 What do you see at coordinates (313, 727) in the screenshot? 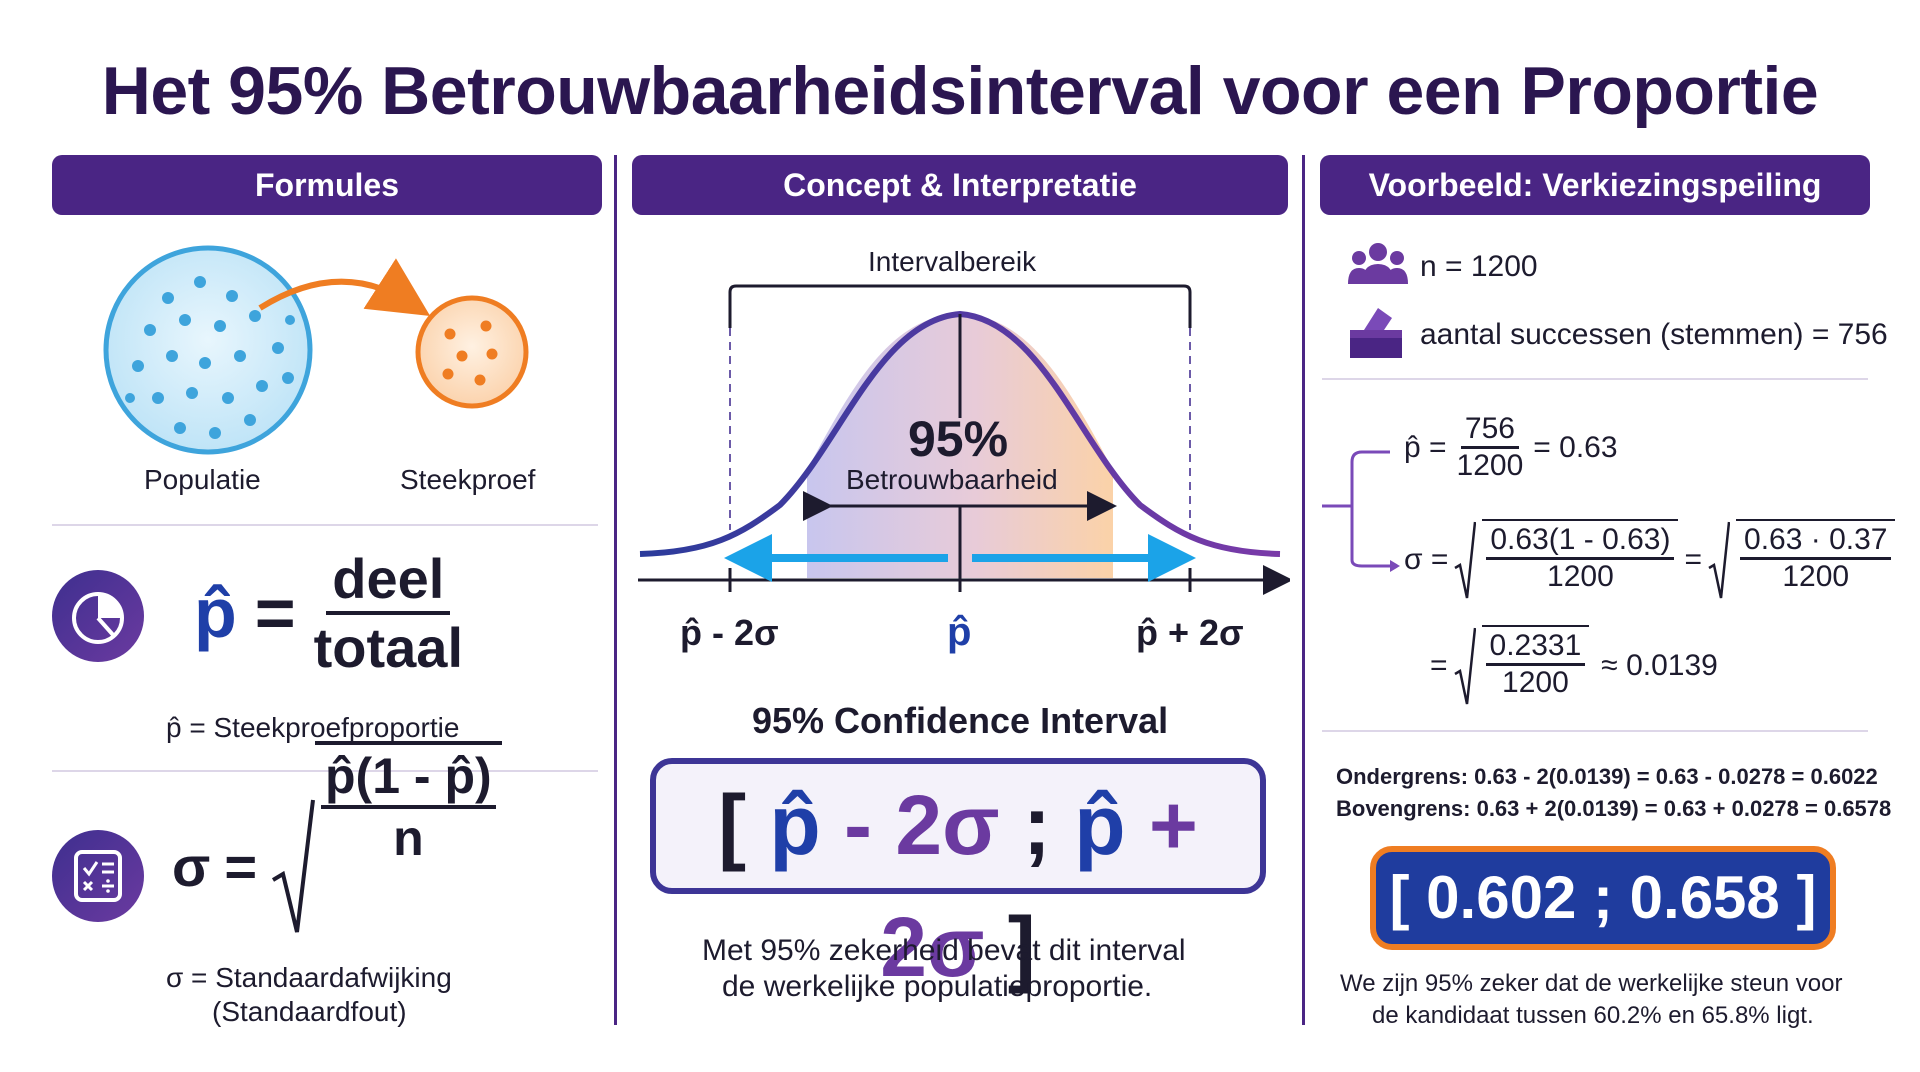
I see `phat-caption: p̂ = Steekproefproportie` at bounding box center [313, 727].